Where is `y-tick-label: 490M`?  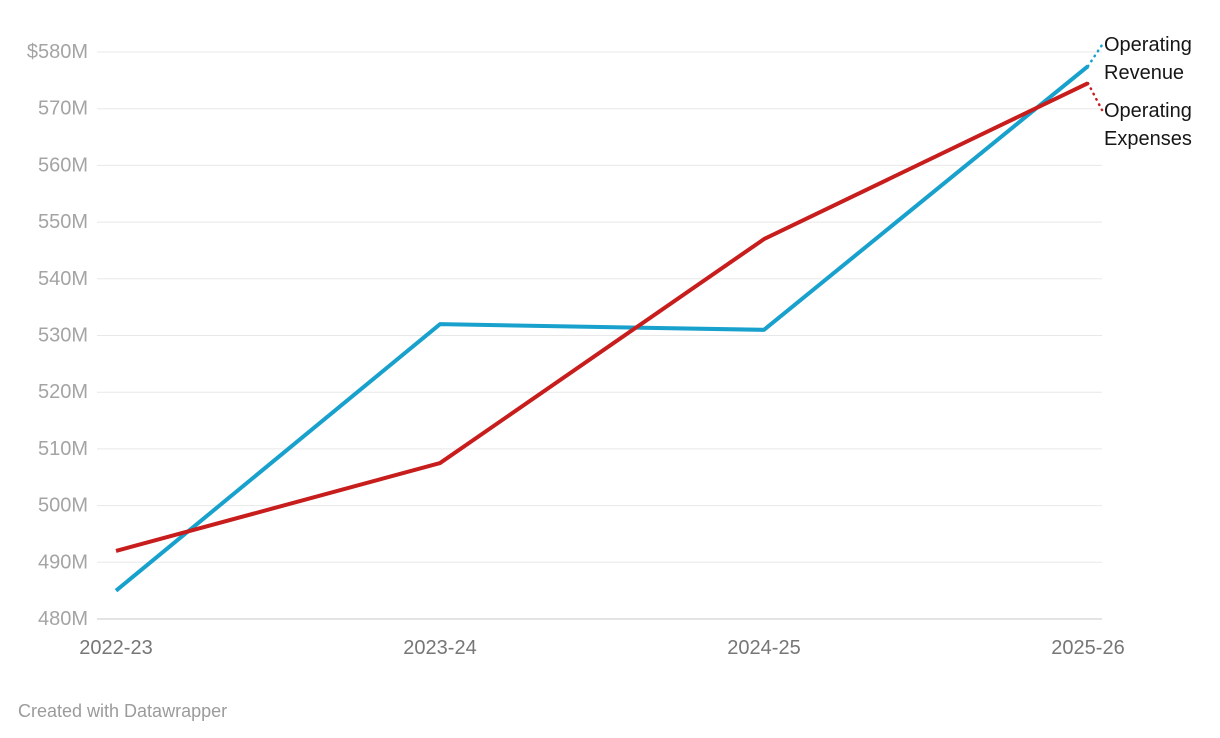
y-tick-label: 490M is located at coordinates (63, 562).